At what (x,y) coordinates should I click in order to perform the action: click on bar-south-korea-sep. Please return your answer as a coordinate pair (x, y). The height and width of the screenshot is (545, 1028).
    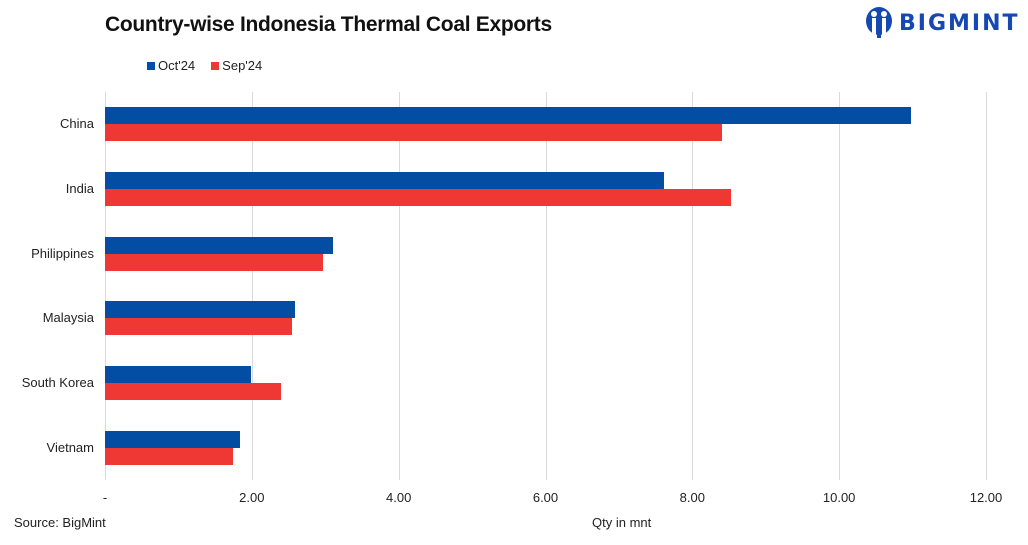
    Looking at the image, I should click on (193, 391).